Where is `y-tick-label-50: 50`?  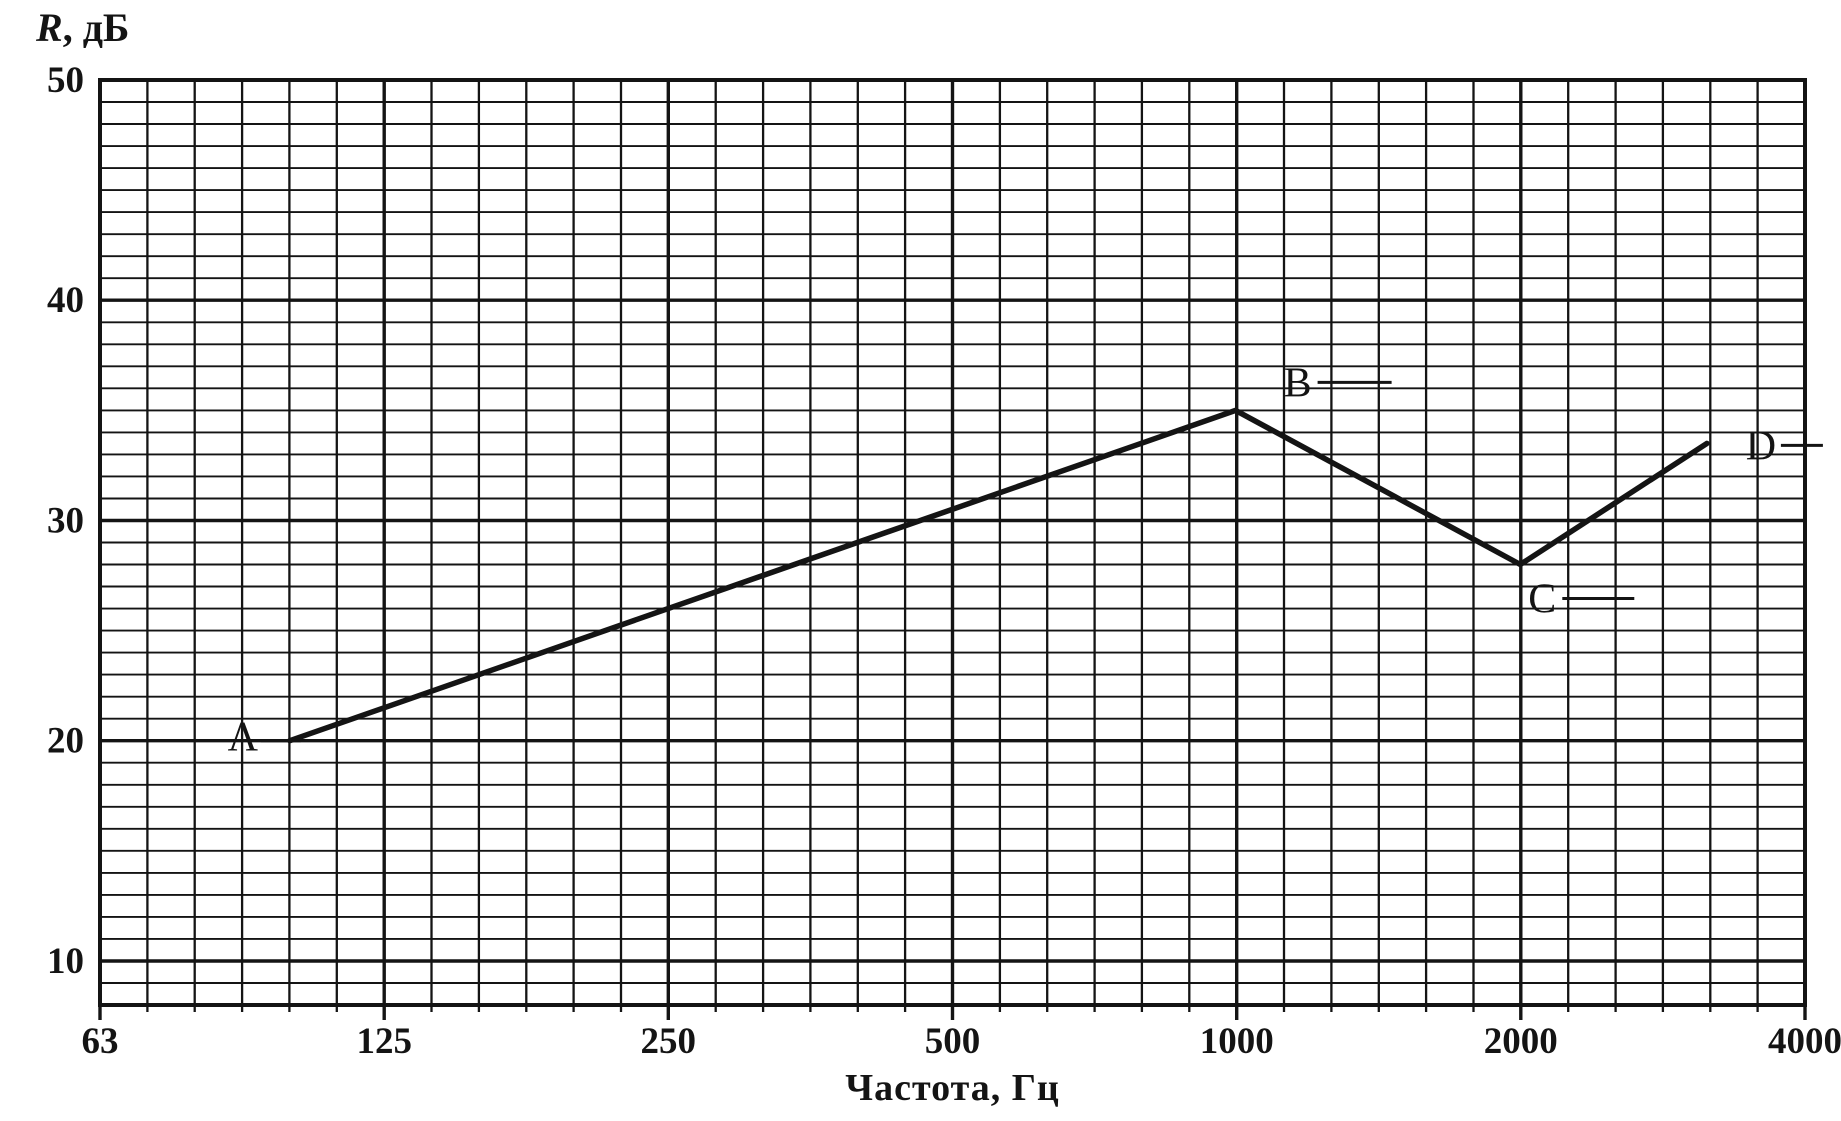
y-tick-label-50: 50 is located at coordinates (65, 80).